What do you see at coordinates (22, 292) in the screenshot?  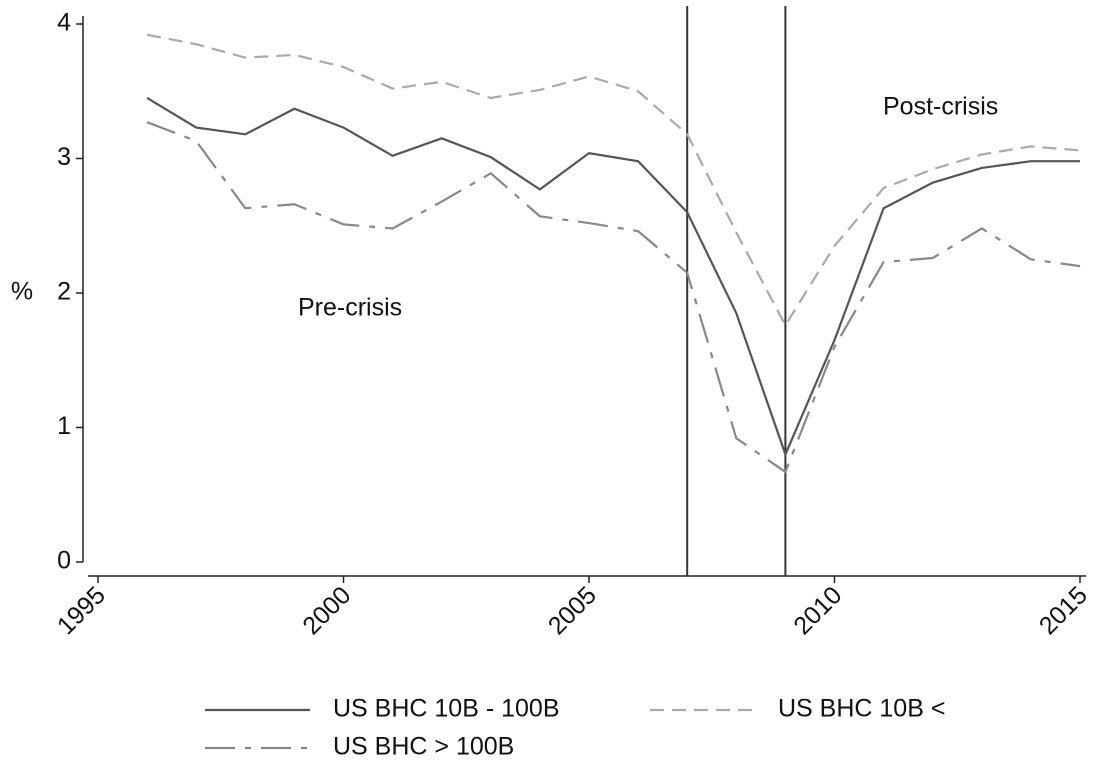 I see `y-axis-label: %` at bounding box center [22, 292].